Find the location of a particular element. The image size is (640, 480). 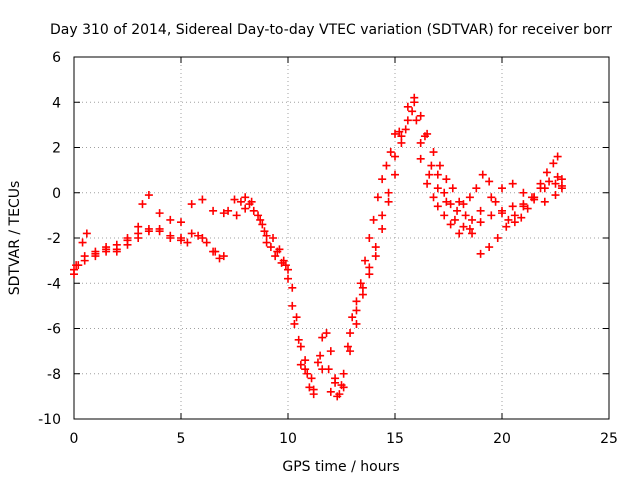

y-axis-label: SDTVAR / TECUs is located at coordinates (15, 238).